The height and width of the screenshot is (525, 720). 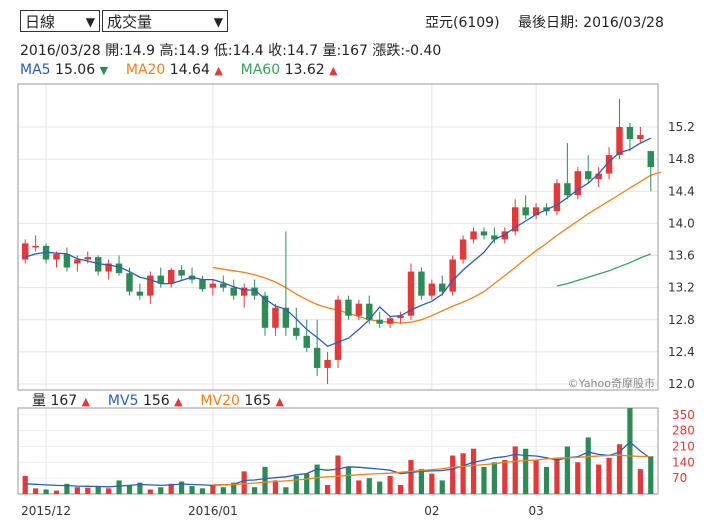 I want to click on volume-bars, so click(x=338, y=451).